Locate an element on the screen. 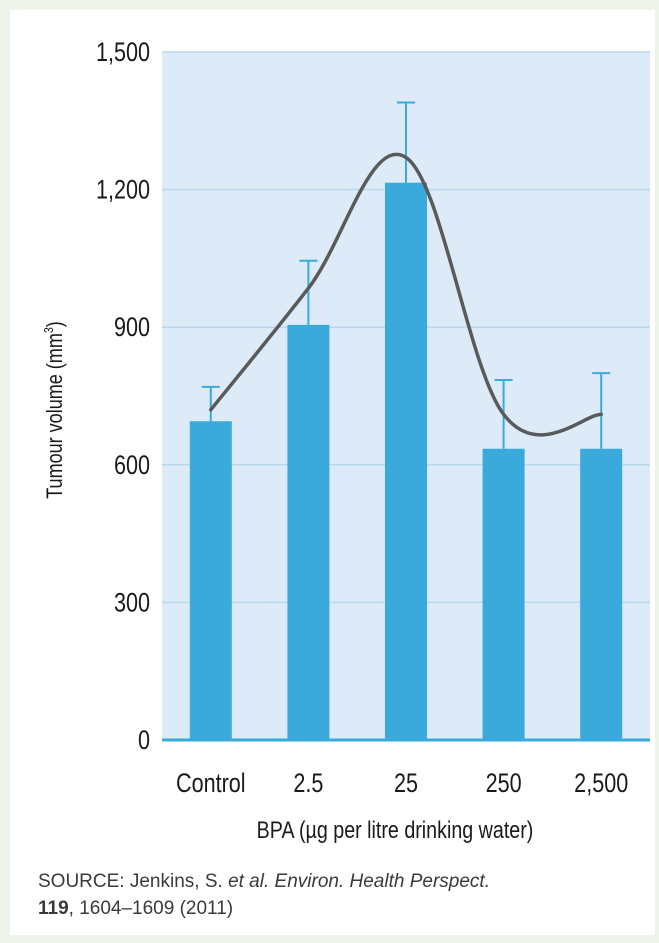 This screenshot has height=943, width=659. x-tick-label: 250 is located at coordinates (504, 784).